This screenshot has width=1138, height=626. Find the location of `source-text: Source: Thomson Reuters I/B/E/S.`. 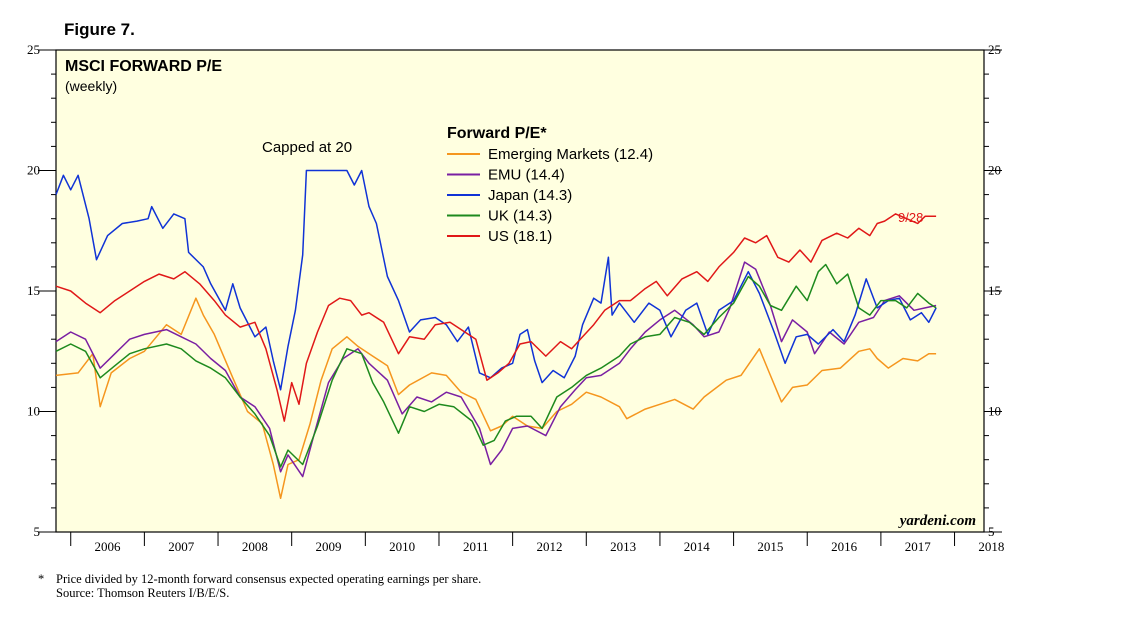

source-text: Source: Thomson Reuters I/B/E/S. is located at coordinates (143, 593).